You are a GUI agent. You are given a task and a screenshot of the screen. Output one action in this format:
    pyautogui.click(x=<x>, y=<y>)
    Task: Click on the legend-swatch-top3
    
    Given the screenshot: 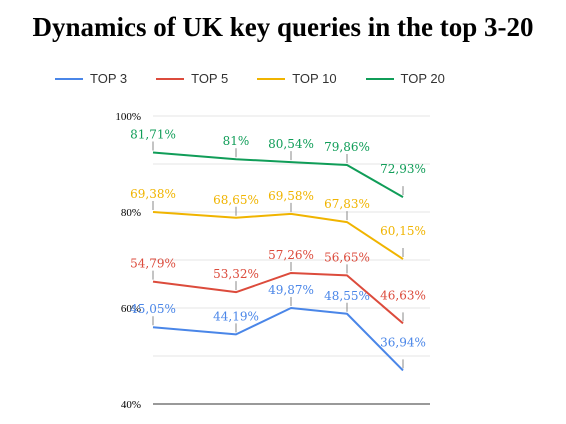 What is the action you would take?
    pyautogui.click(x=69, y=78)
    